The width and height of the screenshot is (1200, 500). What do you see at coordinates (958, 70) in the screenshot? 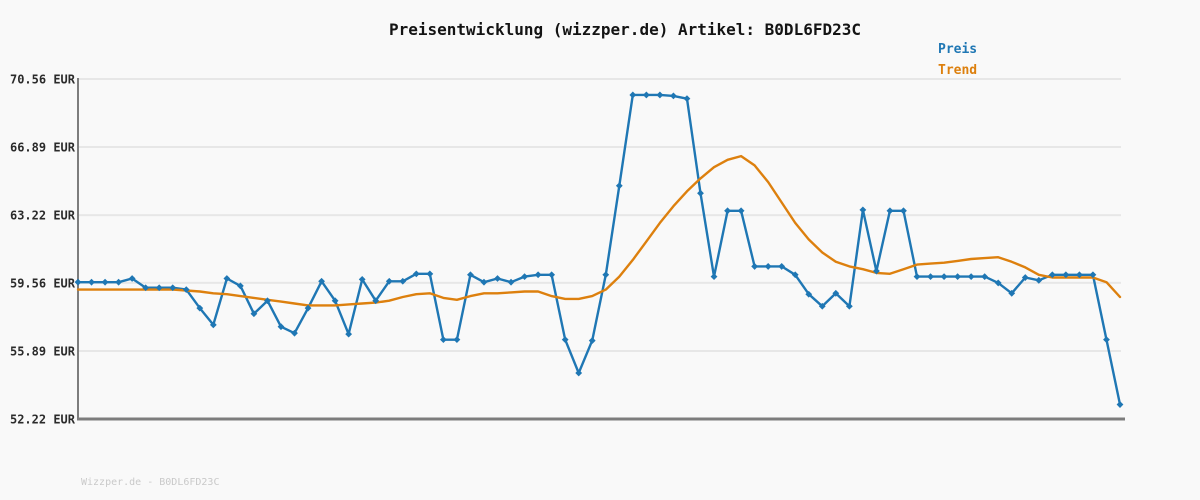
I see `legend-item-trend: Trend` at bounding box center [958, 70].